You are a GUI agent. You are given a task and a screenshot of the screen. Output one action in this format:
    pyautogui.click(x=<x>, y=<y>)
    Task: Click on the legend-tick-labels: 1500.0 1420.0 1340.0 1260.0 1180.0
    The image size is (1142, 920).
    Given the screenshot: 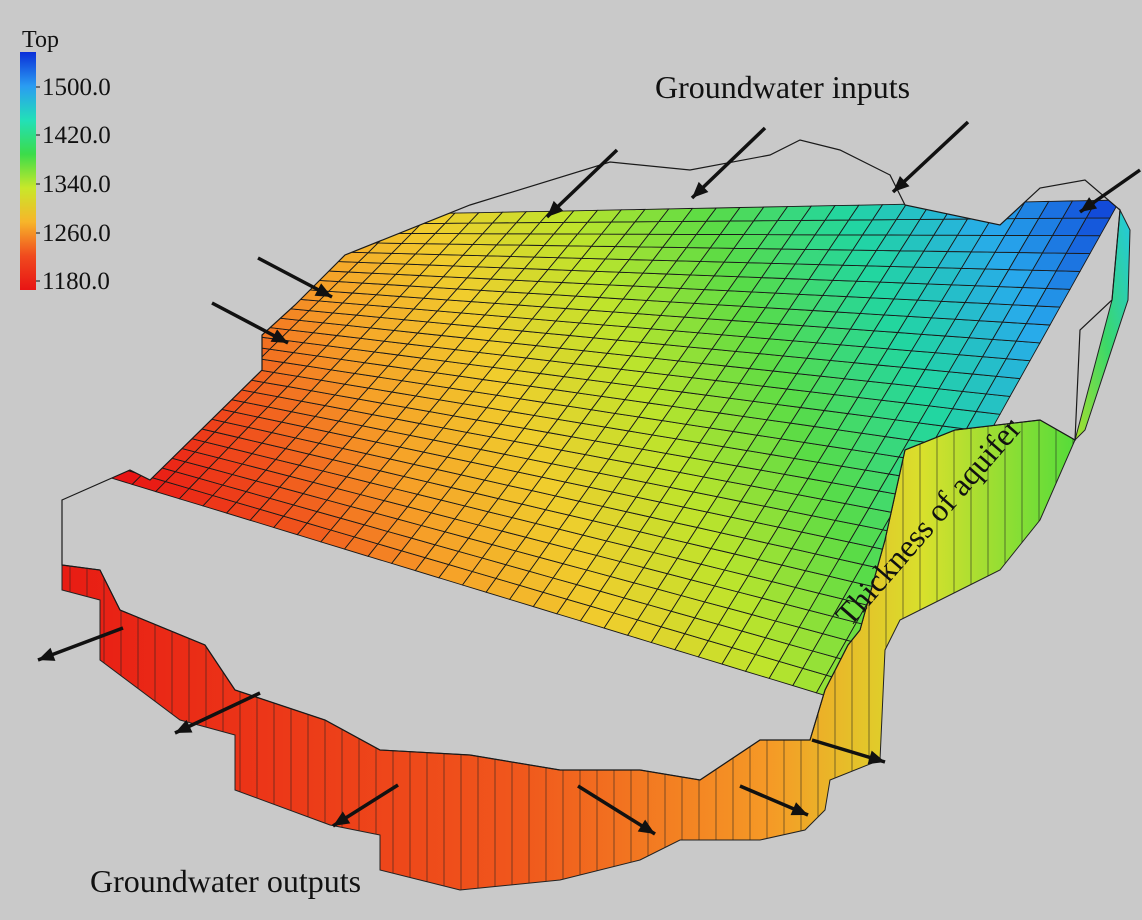 What is the action you would take?
    pyautogui.click(x=73, y=184)
    